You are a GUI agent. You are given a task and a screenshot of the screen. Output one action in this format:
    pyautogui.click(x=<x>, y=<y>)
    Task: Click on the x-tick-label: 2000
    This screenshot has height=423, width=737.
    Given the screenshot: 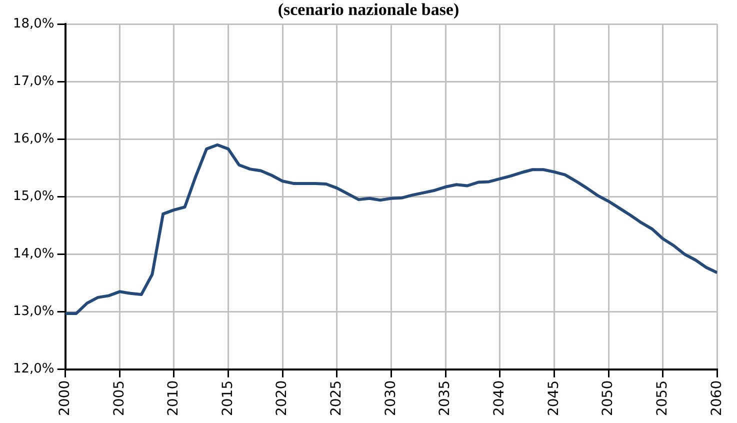 What is the action you would take?
    pyautogui.click(x=64, y=398)
    